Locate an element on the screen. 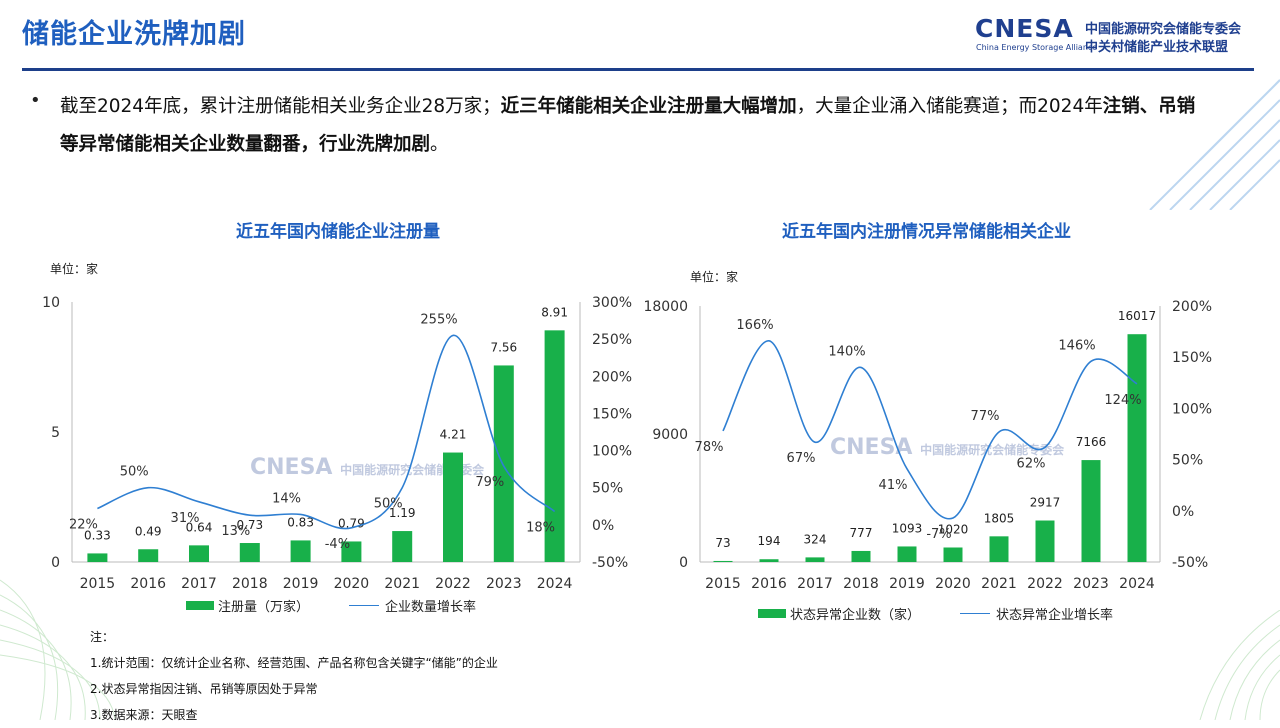 The width and height of the screenshot is (1280, 728). chart1-line-label: 255% is located at coordinates (438, 319).